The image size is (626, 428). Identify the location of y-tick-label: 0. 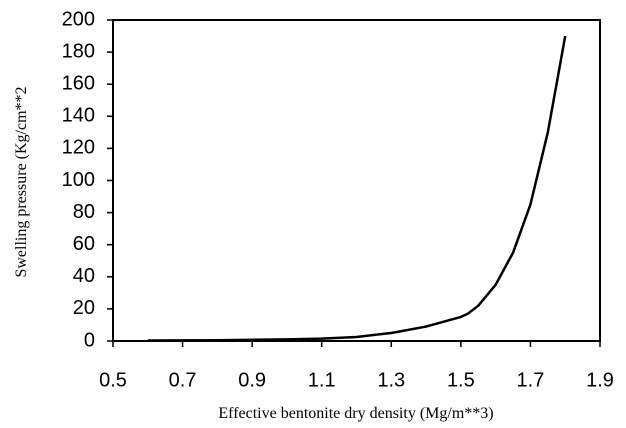
(89, 340).